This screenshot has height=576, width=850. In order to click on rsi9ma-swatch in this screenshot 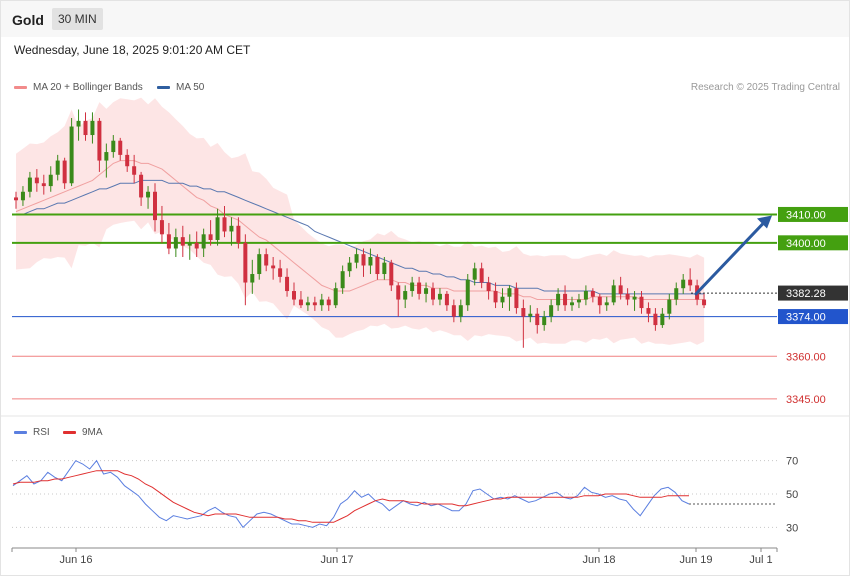, I will do `click(69, 432)`.